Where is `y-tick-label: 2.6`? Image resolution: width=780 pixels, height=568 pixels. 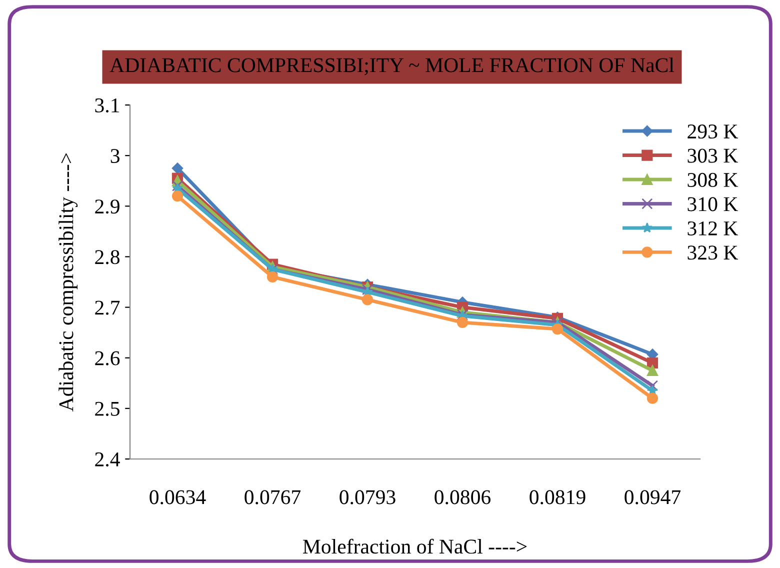 y-tick-label: 2.6 is located at coordinates (107, 358).